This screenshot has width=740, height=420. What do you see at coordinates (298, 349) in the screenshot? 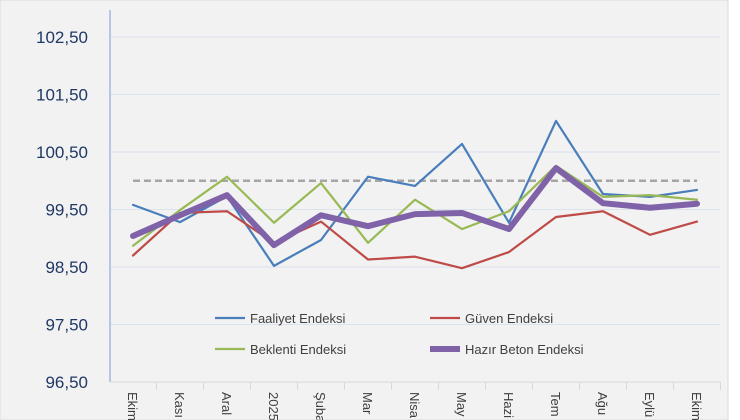
I see `legend-label: Beklenti Endeksi` at bounding box center [298, 349].